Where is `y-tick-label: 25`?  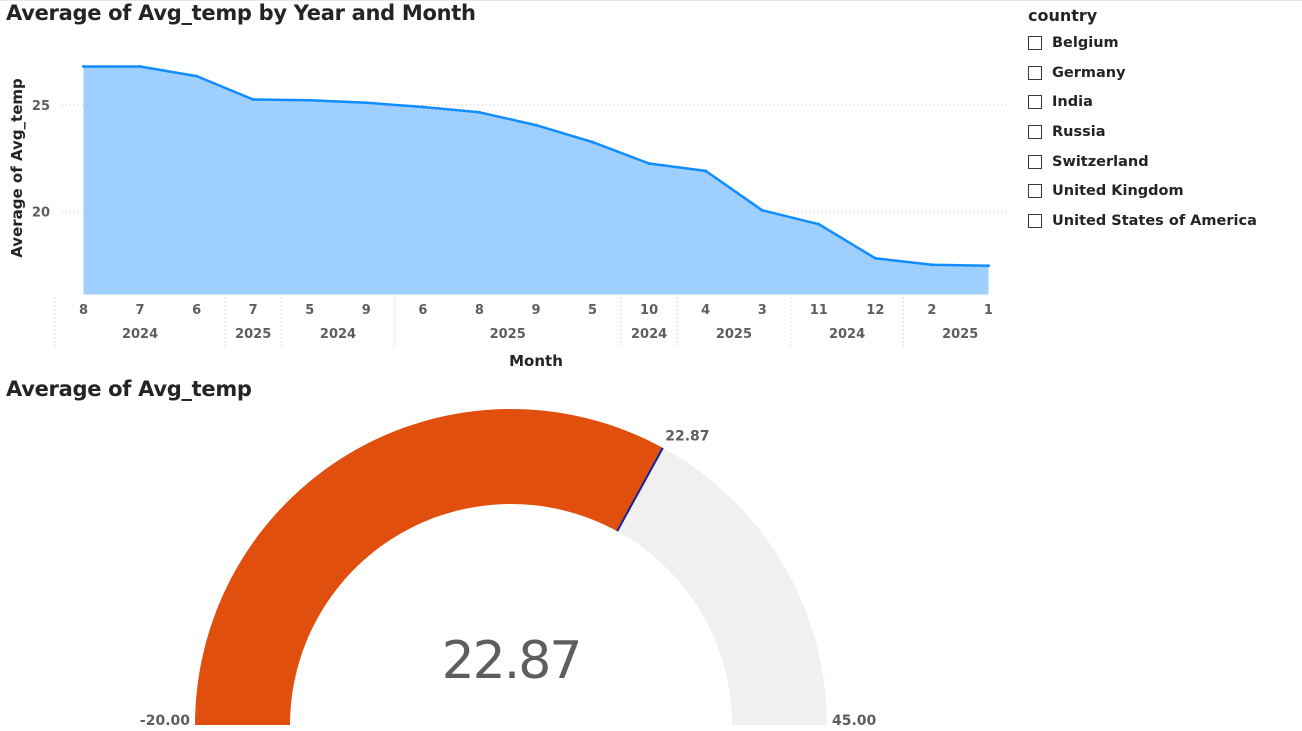
y-tick-label: 25 is located at coordinates (41, 106).